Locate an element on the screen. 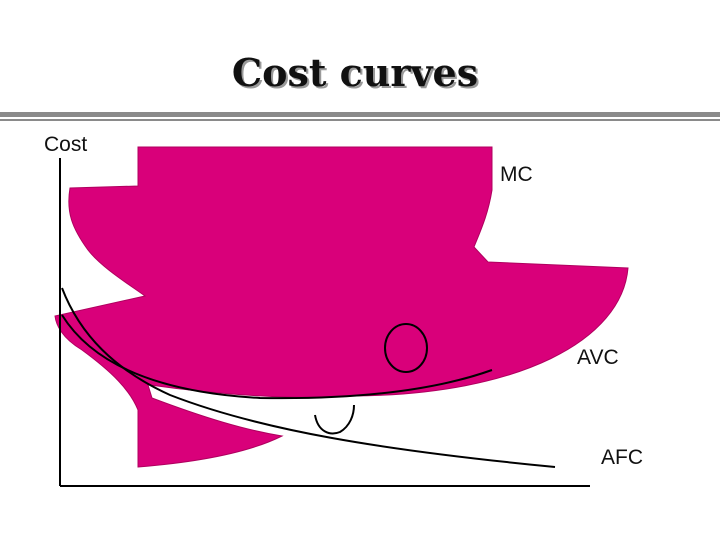 The width and height of the screenshot is (720, 540). y-axis-label: Cost is located at coordinates (66, 144).